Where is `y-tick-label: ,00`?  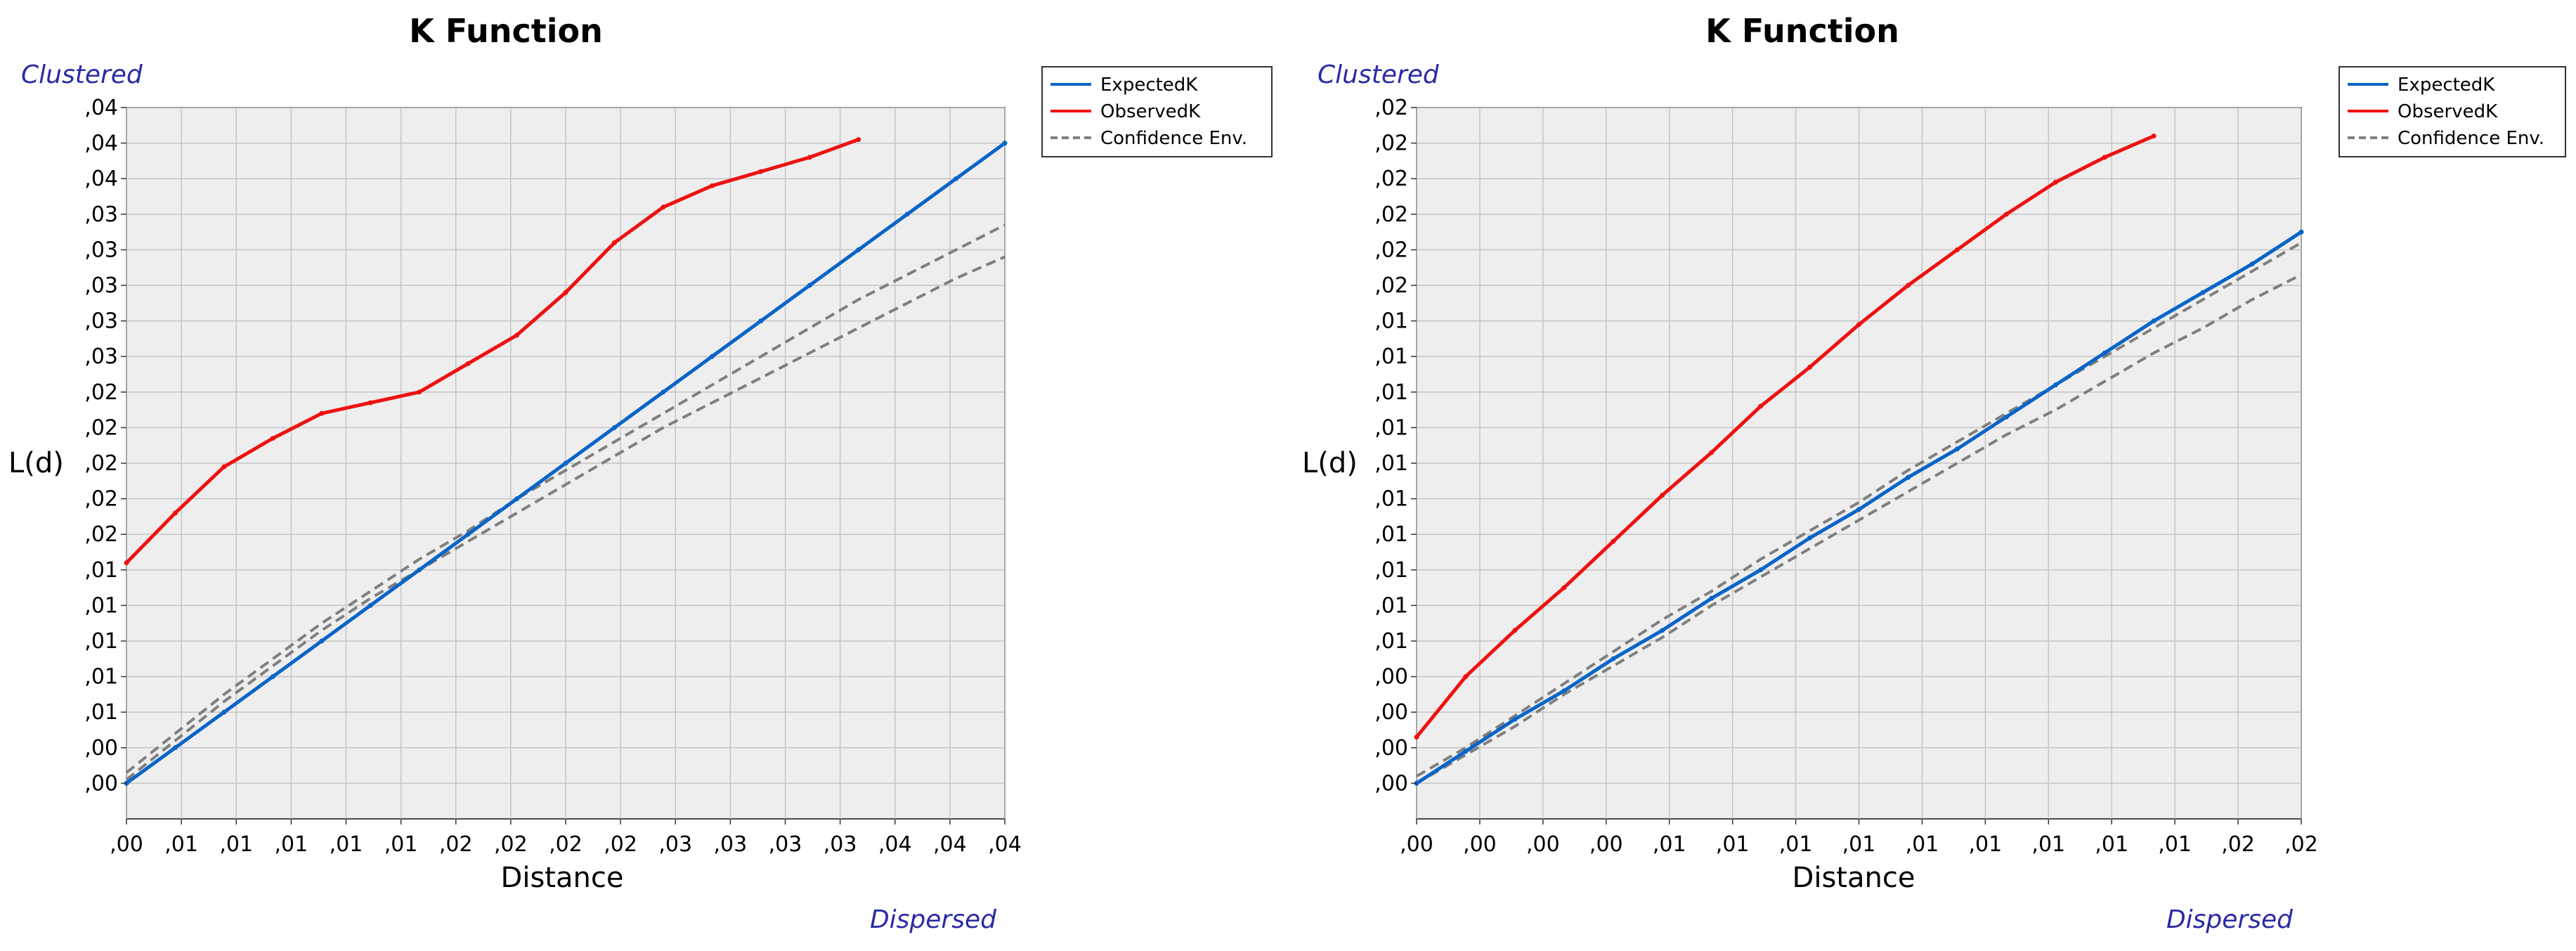
y-tick-label: ,00 is located at coordinates (101, 784).